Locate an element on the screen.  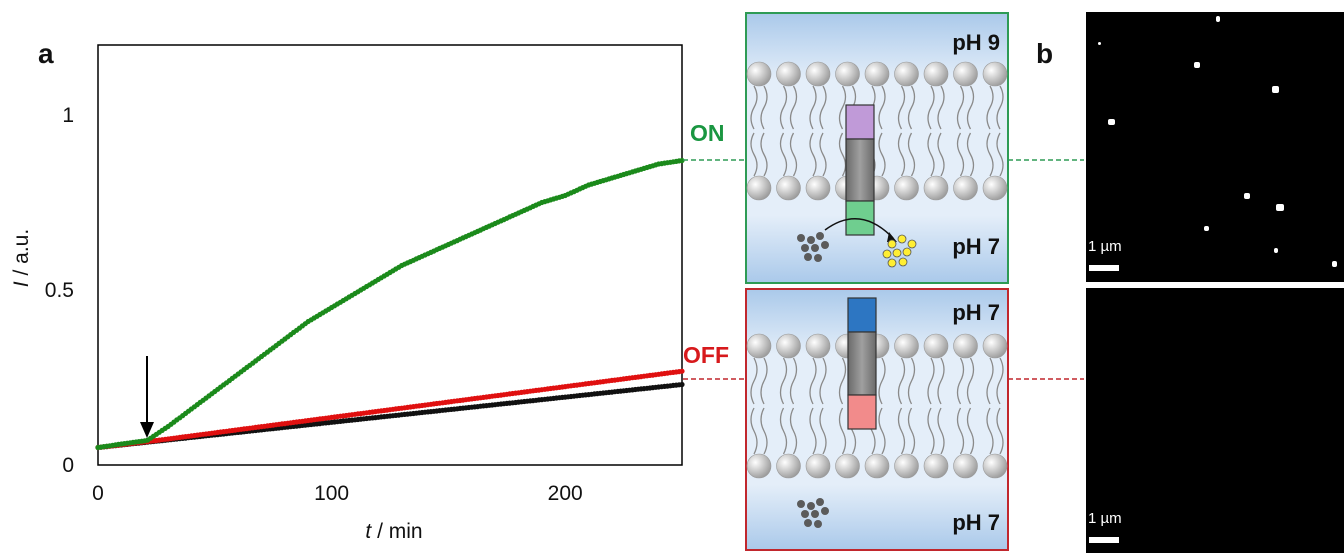
x-tick-label: 200 is located at coordinates (565, 493).